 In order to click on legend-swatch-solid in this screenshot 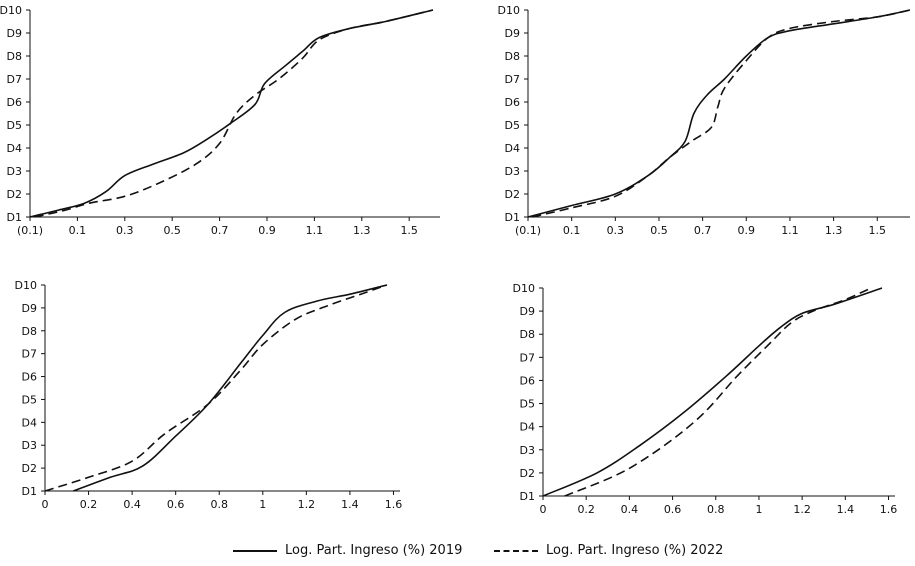, I will do `click(255, 550)`.